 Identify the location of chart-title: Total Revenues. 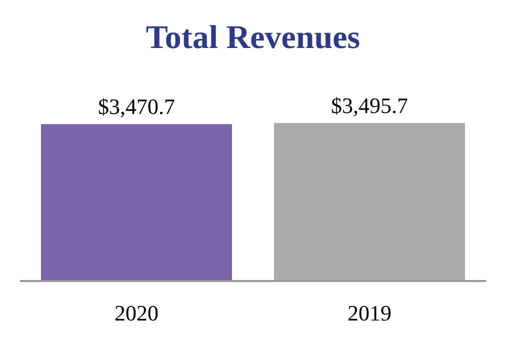
(253, 38).